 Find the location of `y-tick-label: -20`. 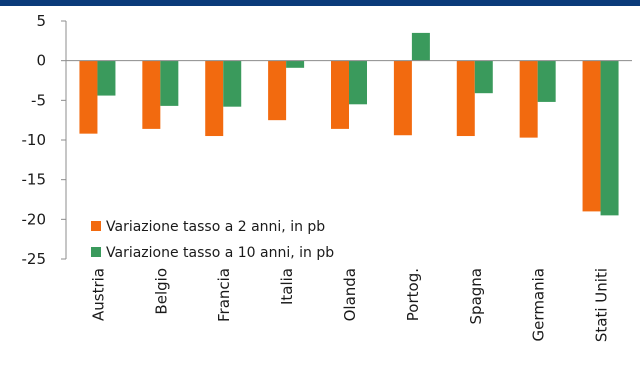

y-tick-label: -20 is located at coordinates (34, 219).